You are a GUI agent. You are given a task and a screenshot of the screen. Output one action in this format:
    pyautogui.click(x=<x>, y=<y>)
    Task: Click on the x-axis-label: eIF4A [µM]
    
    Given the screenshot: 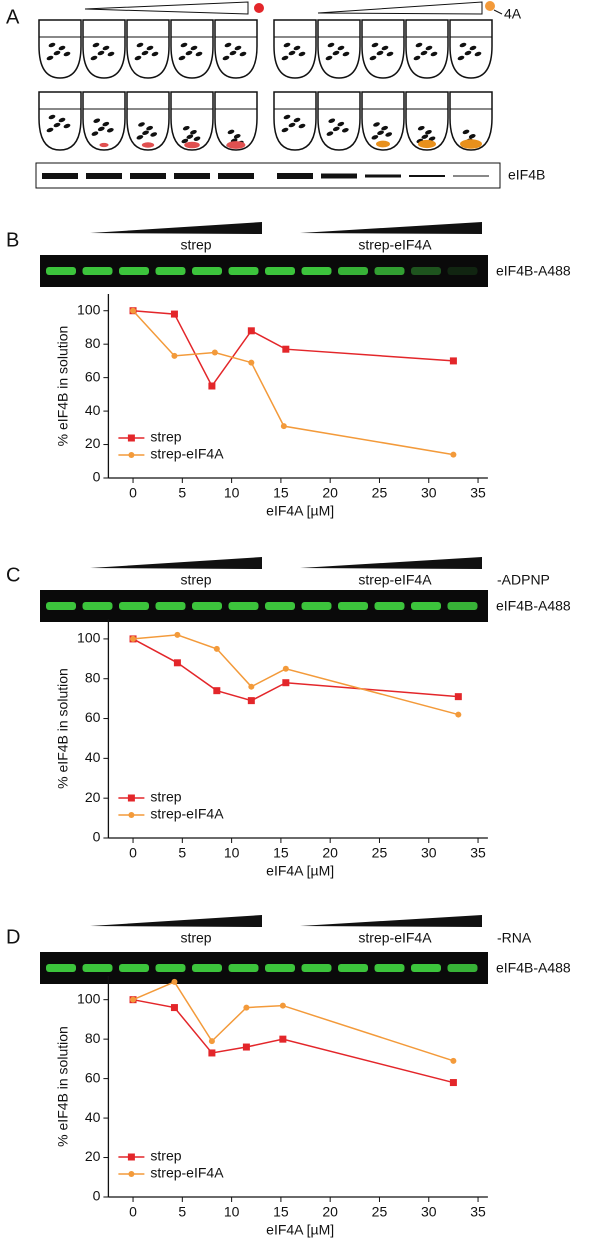 What is the action you would take?
    pyautogui.click(x=300, y=871)
    